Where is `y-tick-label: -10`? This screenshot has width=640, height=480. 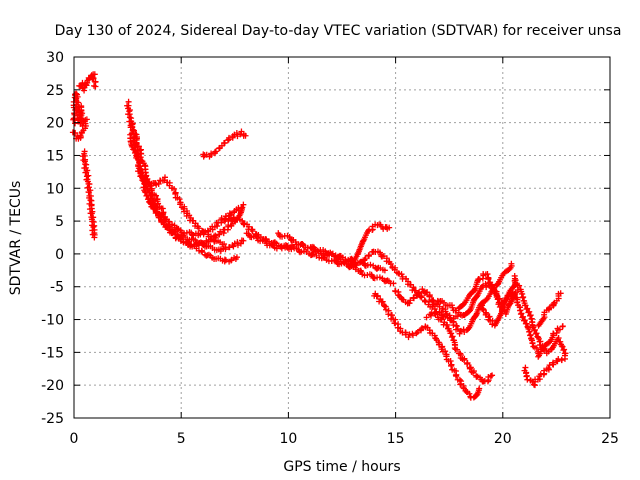
y-tick-label: -10 is located at coordinates (52, 321).